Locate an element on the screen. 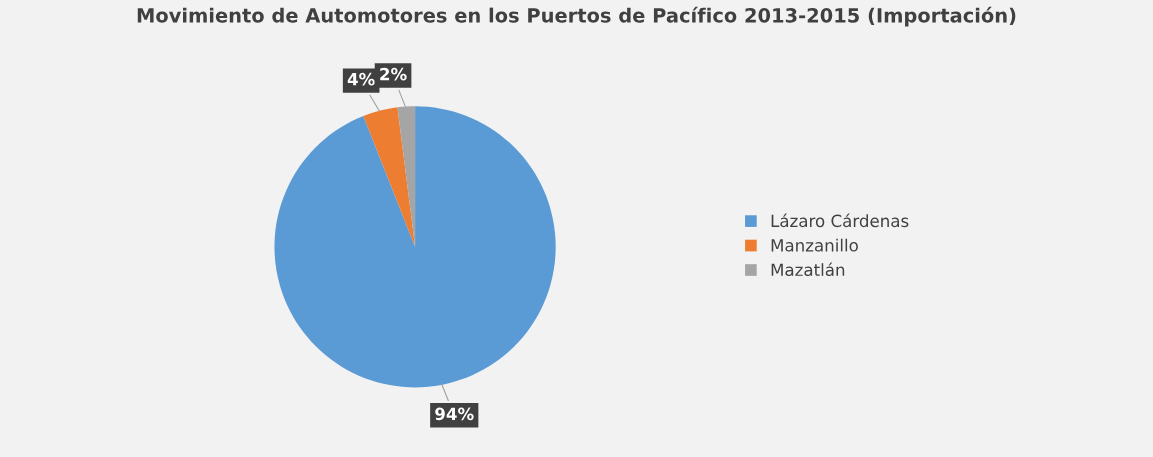 This screenshot has width=1153, height=457. legend-label: Manzanillo is located at coordinates (814, 245).